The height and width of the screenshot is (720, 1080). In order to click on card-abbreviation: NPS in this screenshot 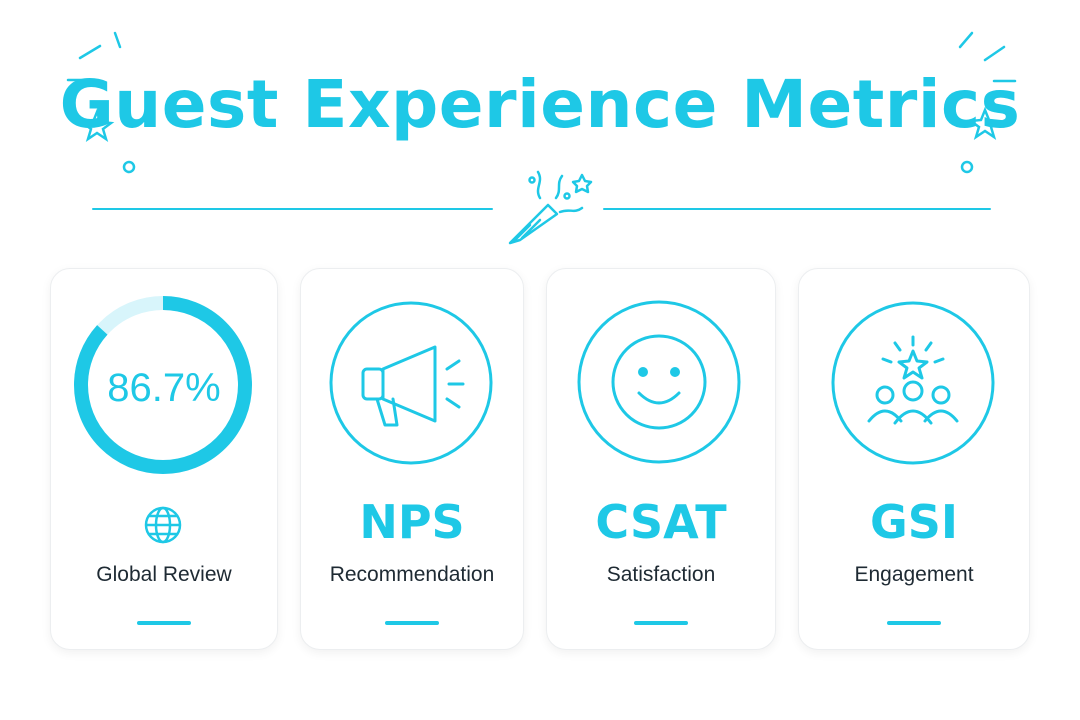, I will do `click(412, 522)`.